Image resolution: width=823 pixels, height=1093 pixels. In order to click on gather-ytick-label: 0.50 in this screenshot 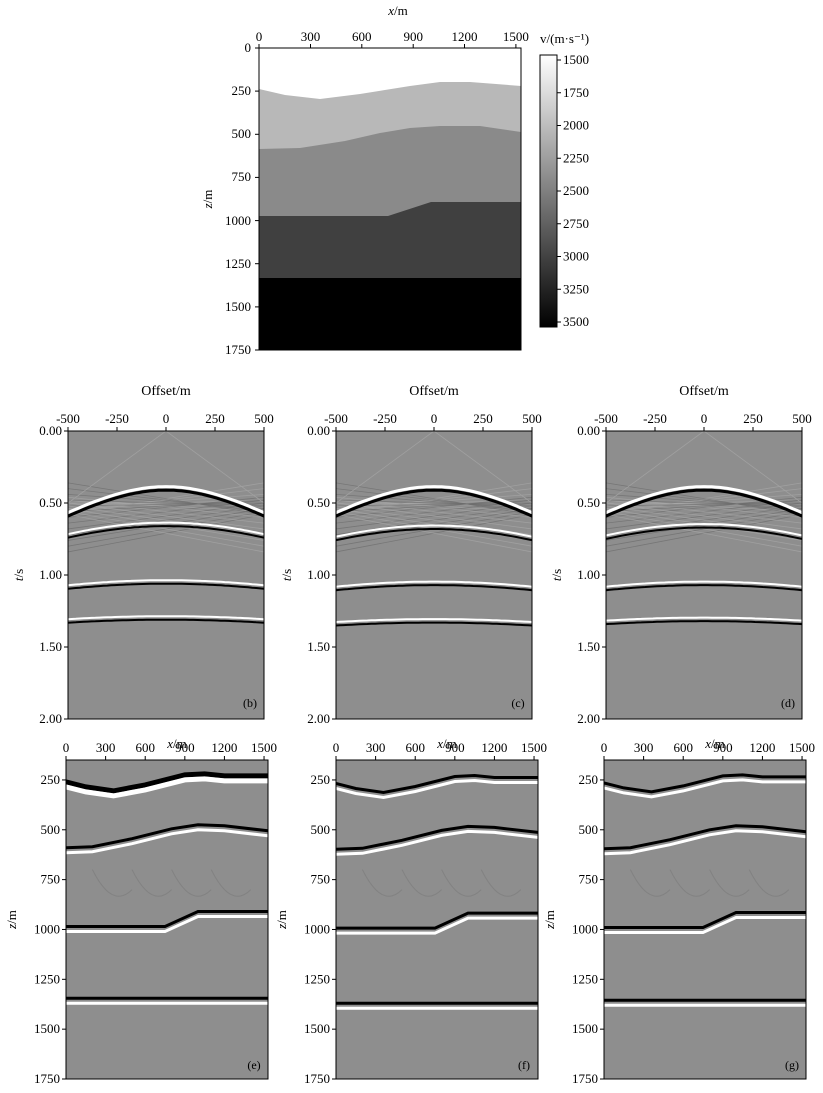, I will do `click(588, 502)`.